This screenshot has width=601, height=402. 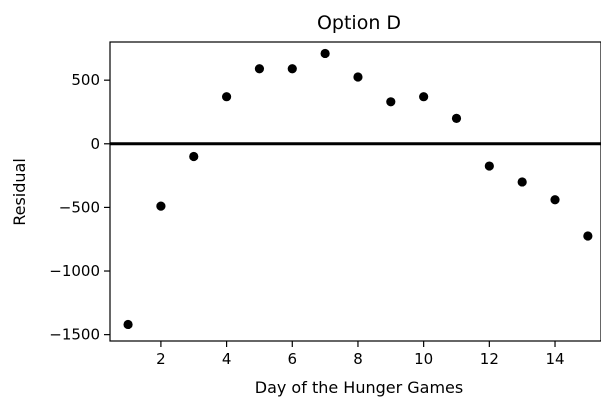 What do you see at coordinates (358, 359) in the screenshot?
I see `x-tick-label: 8` at bounding box center [358, 359].